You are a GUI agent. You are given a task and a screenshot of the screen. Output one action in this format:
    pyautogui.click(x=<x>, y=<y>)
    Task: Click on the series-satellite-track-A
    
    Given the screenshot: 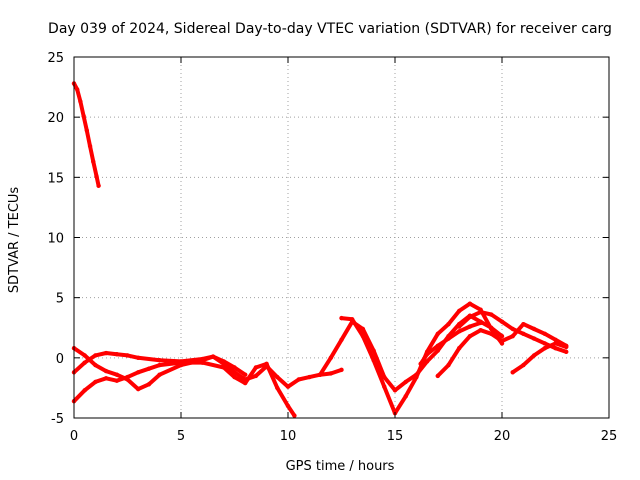 What is the action you would take?
    pyautogui.click(x=86, y=134)
    